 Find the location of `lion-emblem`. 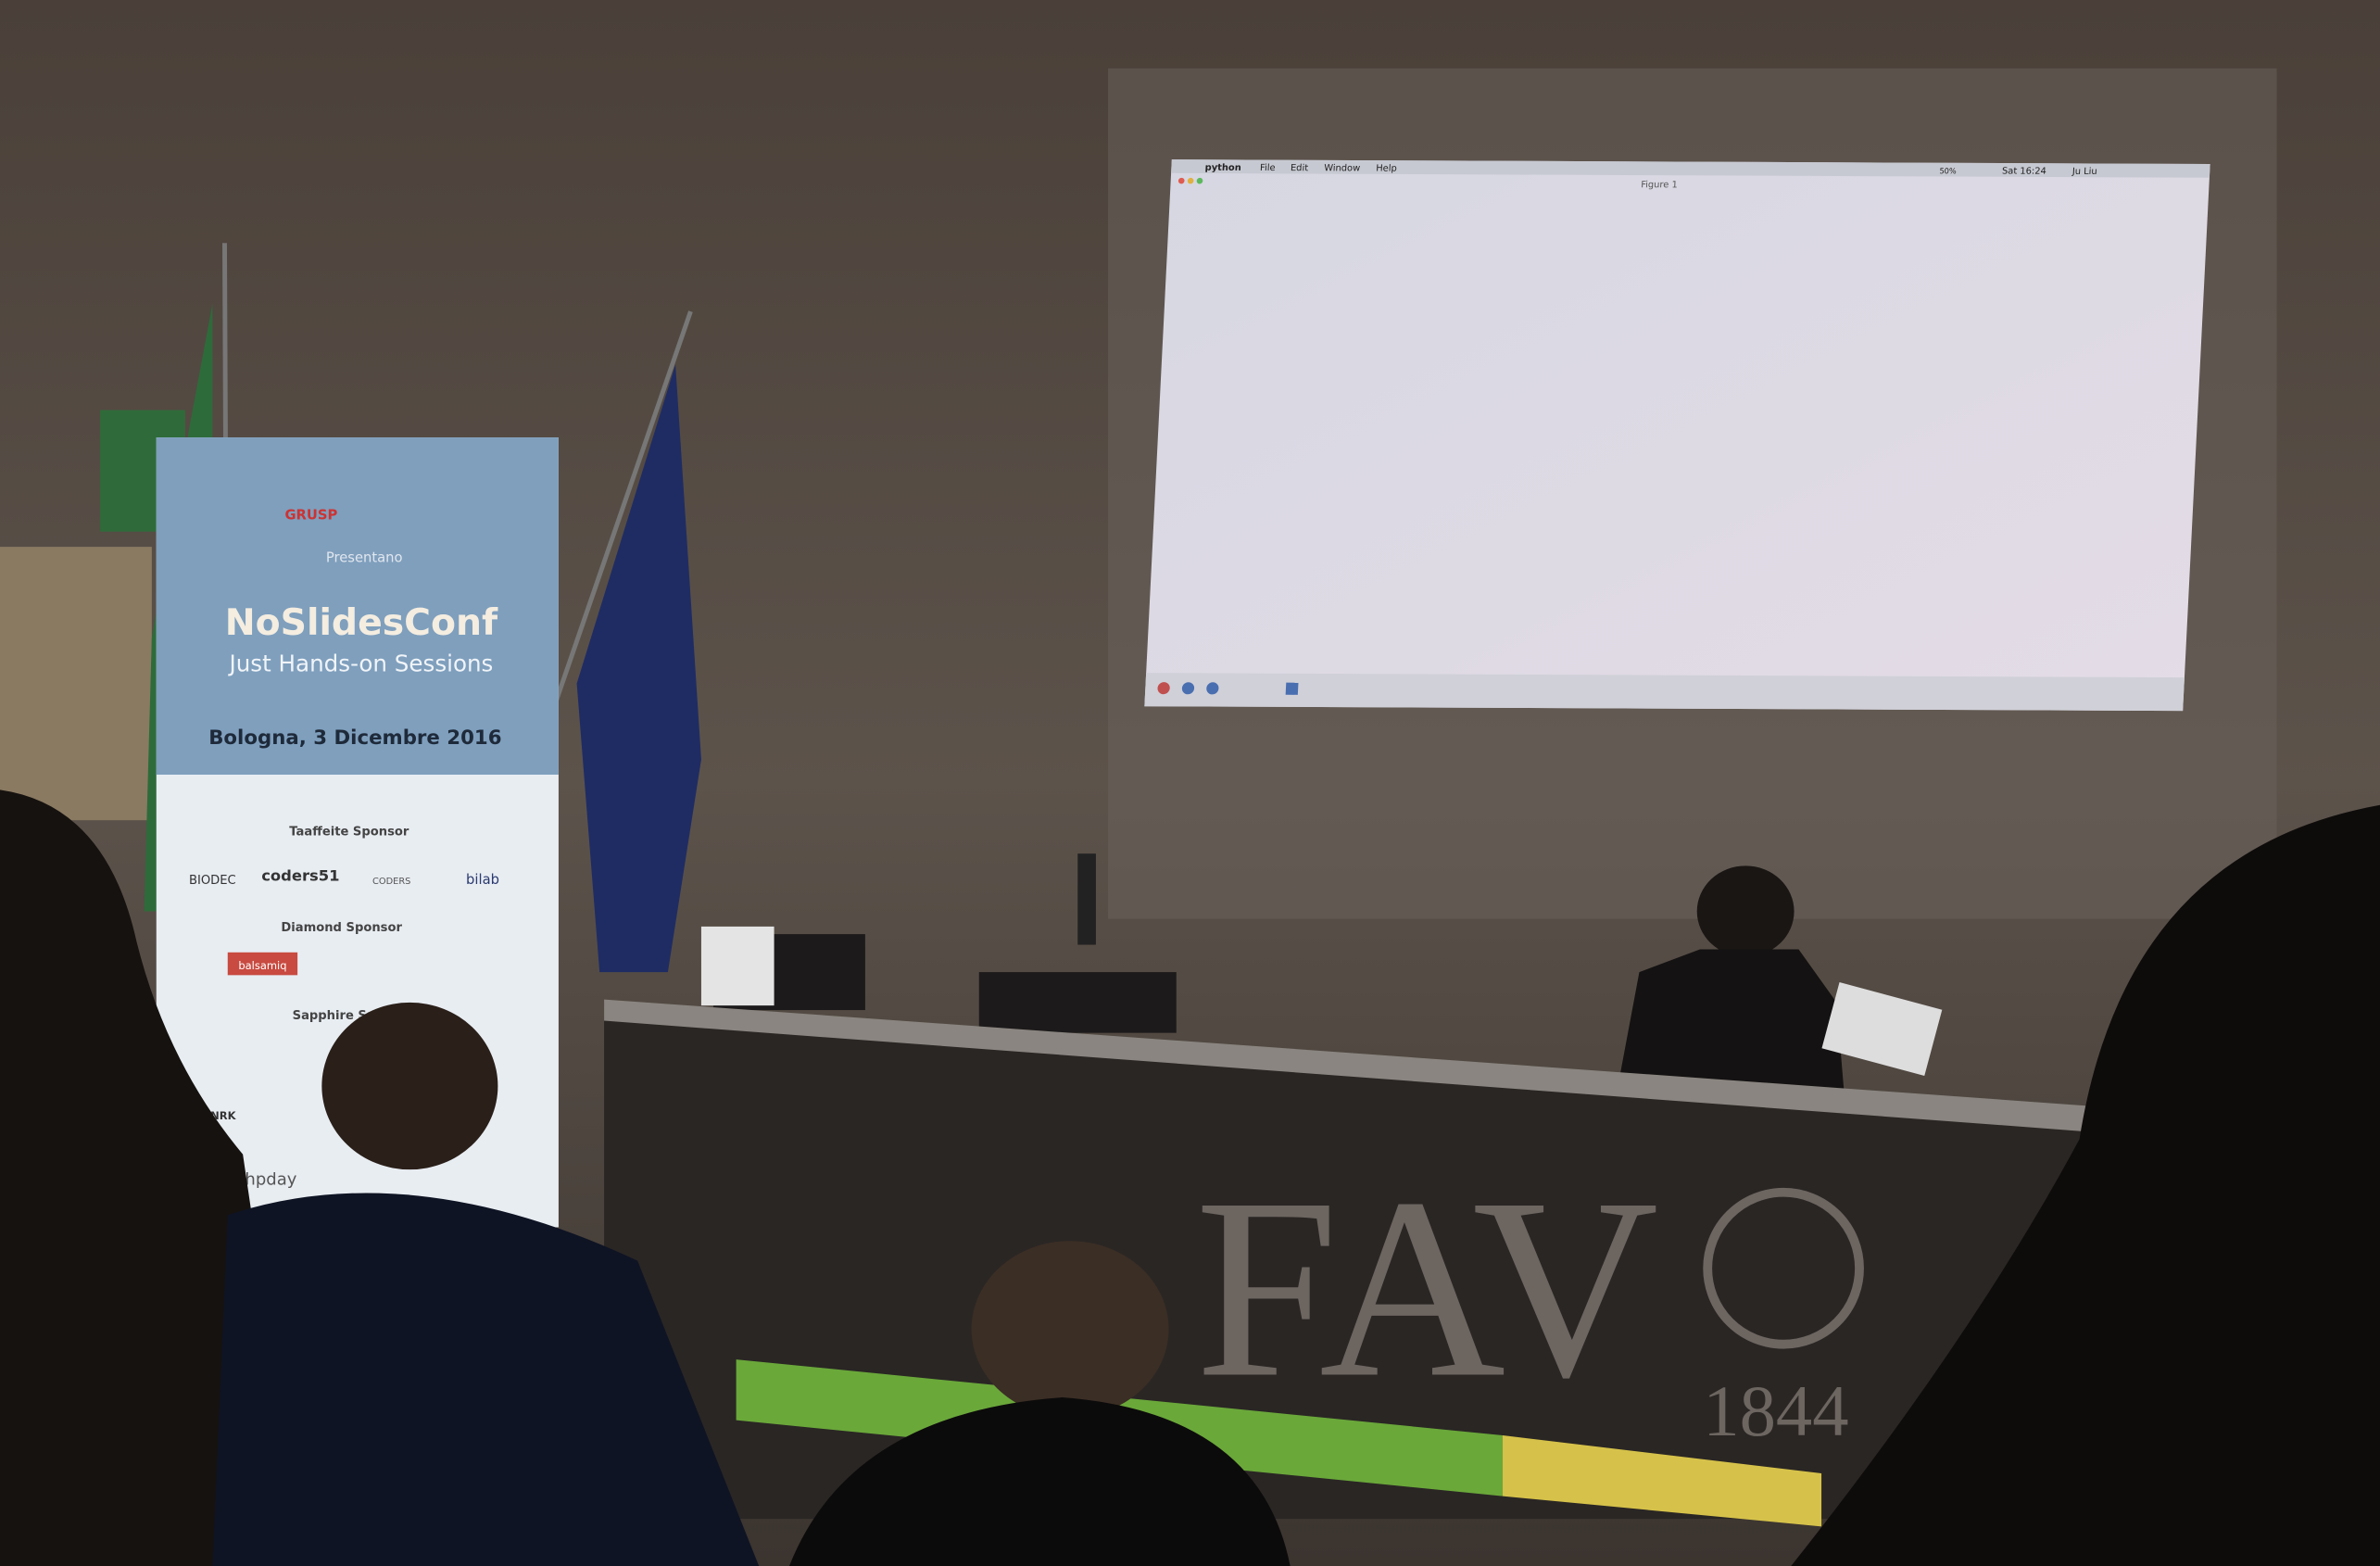

lion-emblem is located at coordinates (1783, 1268).